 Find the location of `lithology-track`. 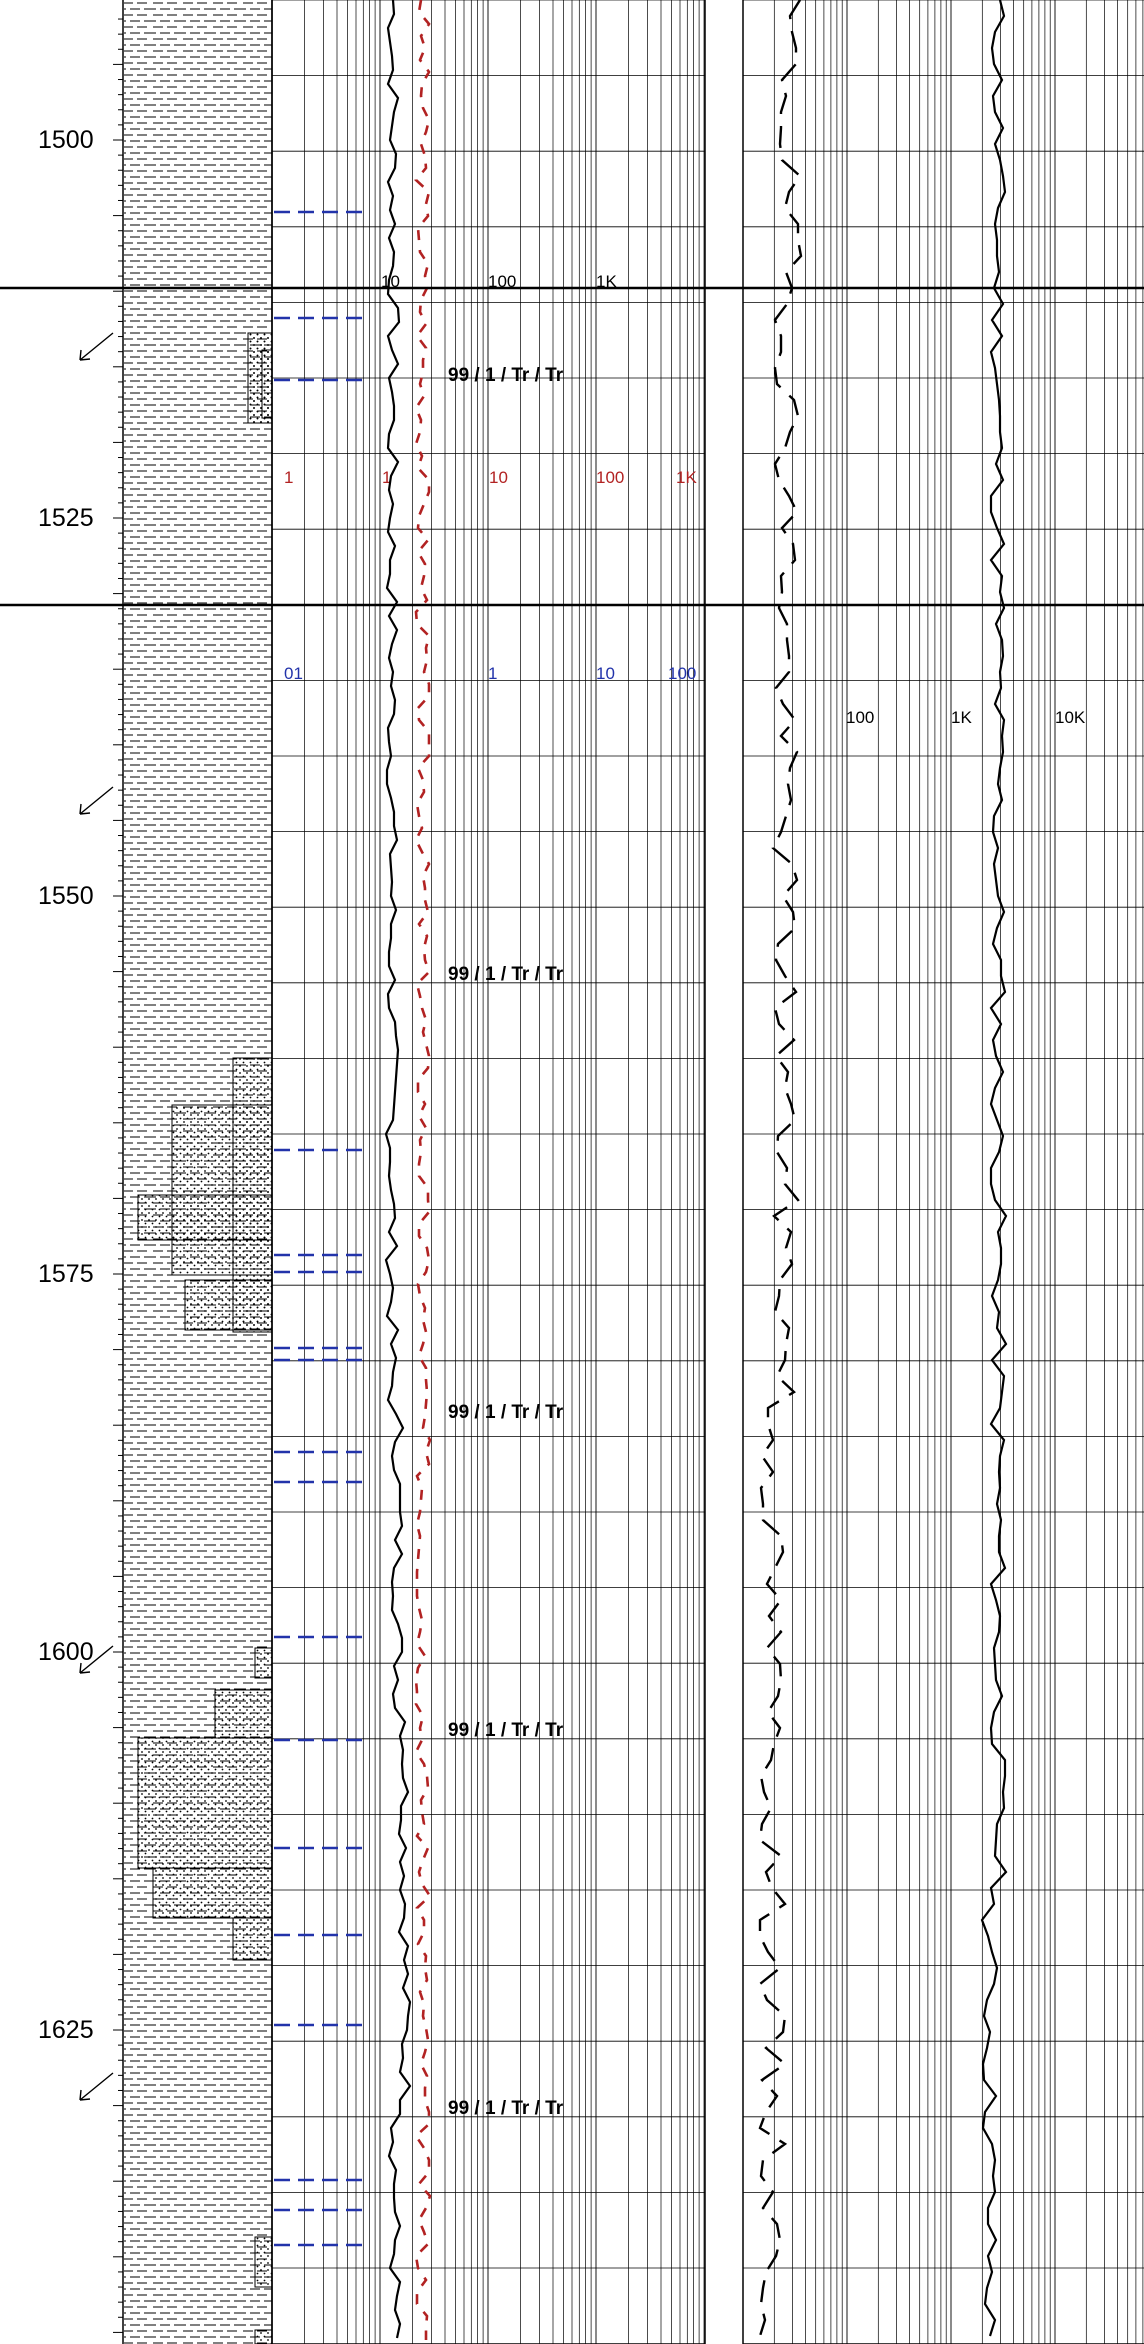

lithology-track is located at coordinates (198, 1172).